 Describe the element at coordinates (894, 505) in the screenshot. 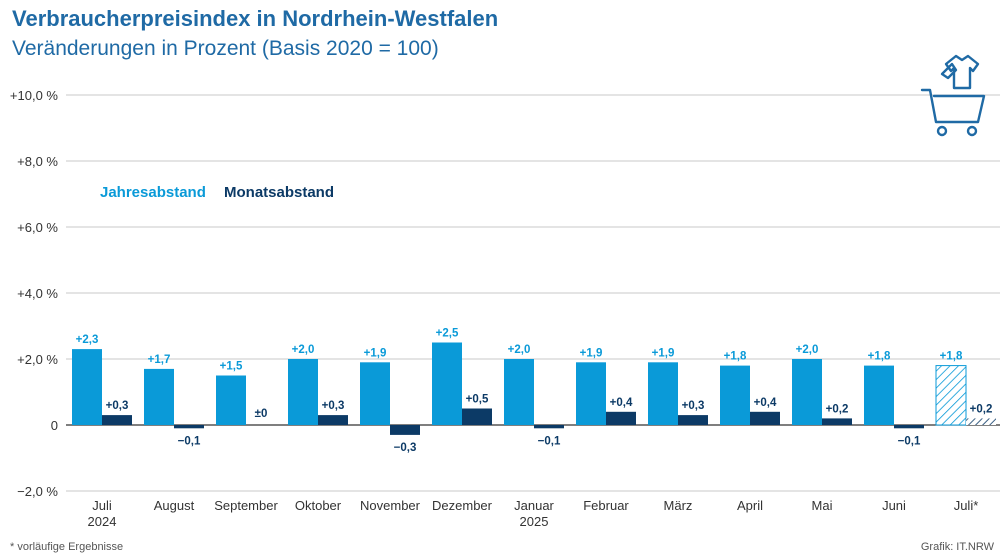

I see `x-tick-label: Juni` at that location.